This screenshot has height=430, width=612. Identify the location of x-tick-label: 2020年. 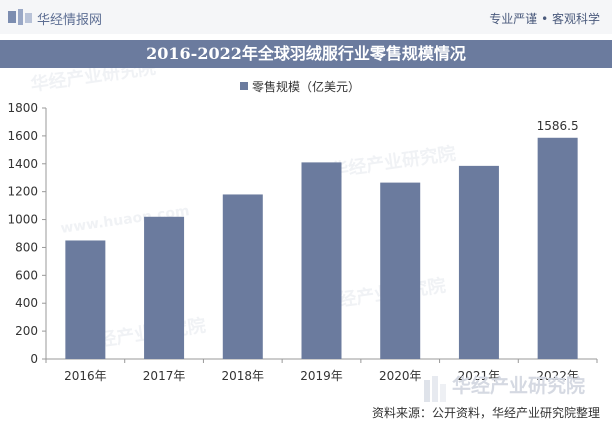
(400, 376).